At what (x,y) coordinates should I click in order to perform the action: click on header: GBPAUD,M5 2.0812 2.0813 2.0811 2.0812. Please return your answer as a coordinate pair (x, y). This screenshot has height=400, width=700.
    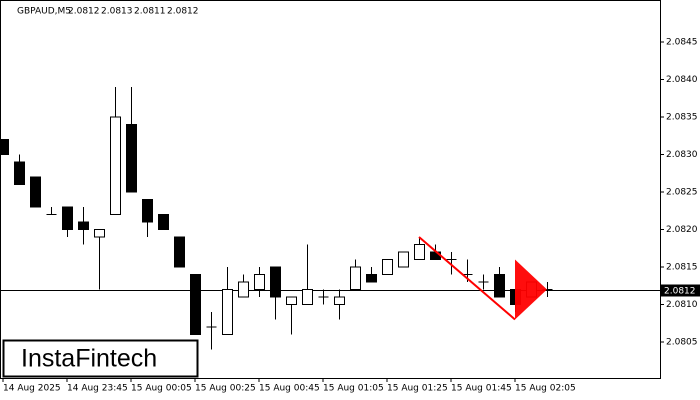
    Looking at the image, I should click on (108, 12).